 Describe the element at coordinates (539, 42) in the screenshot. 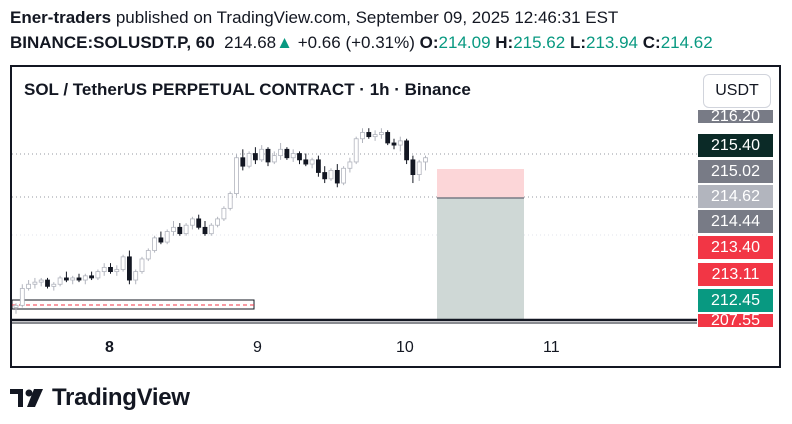

I see `high-value: 215.62` at that location.